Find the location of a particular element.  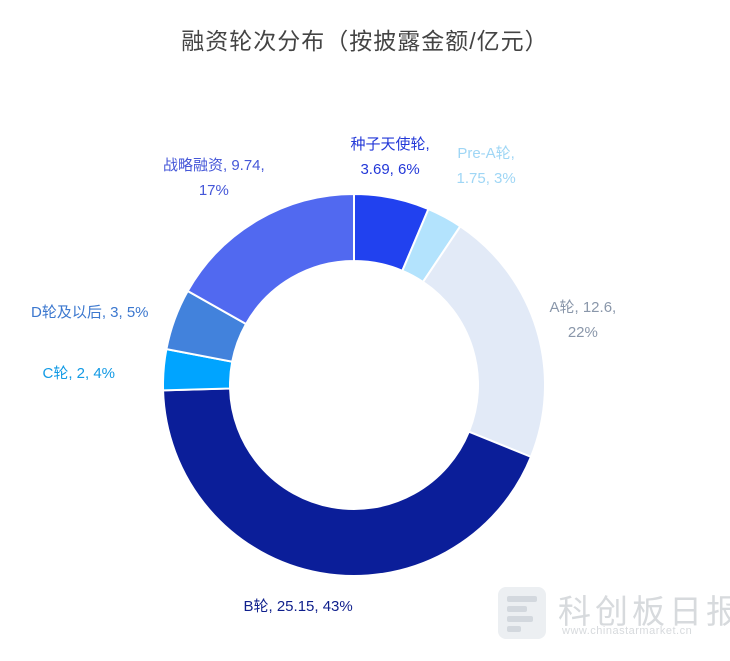

slice-label: C轮, 2, 4% is located at coordinates (79, 373).